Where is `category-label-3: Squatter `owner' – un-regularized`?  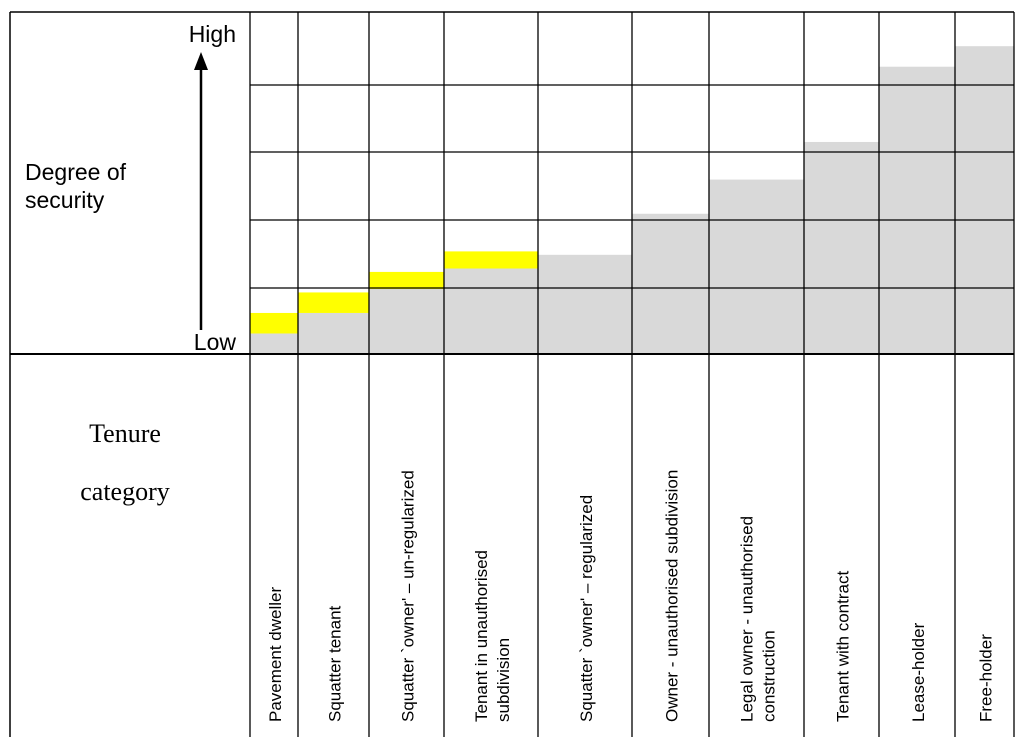
category-label-3: Squatter `owner' – un-regularized is located at coordinates (408, 596).